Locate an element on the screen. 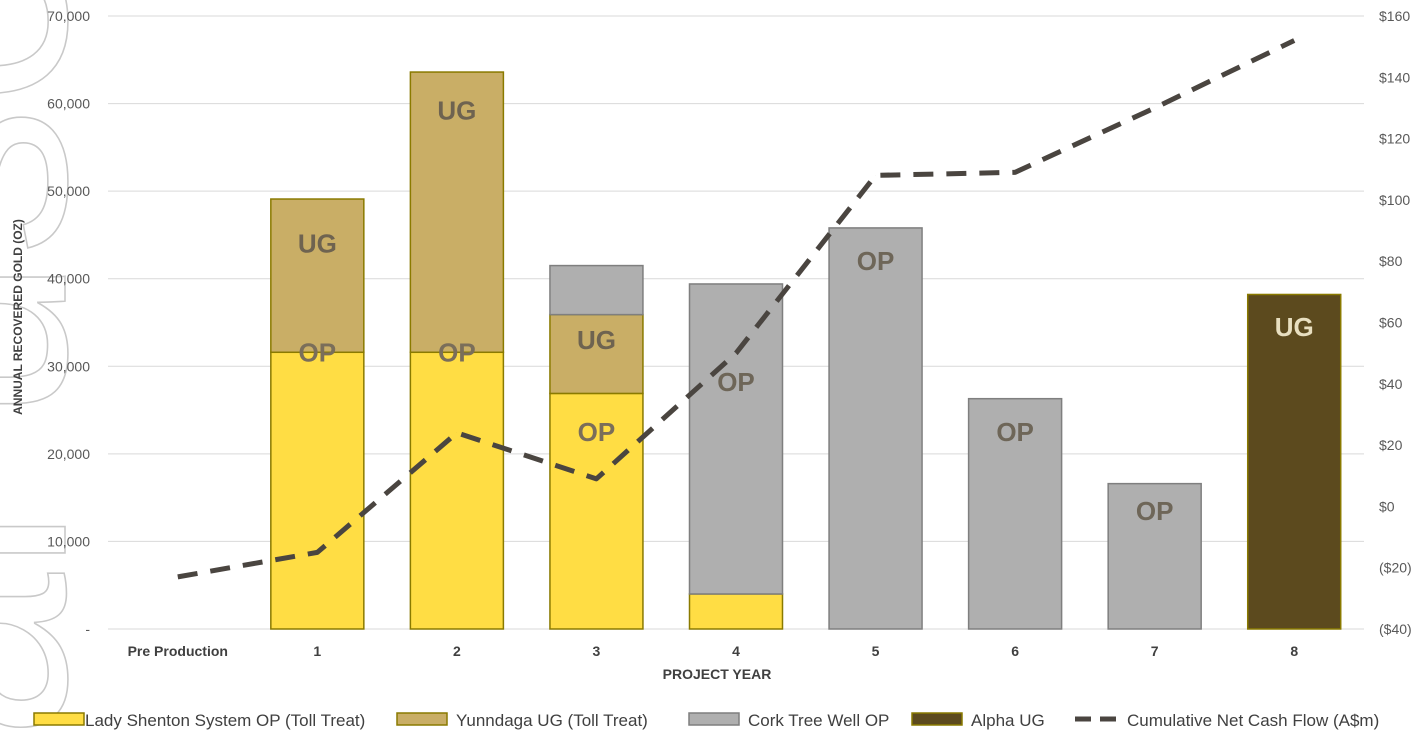  y2-tick-label: ($20) is located at coordinates (1395, 568).